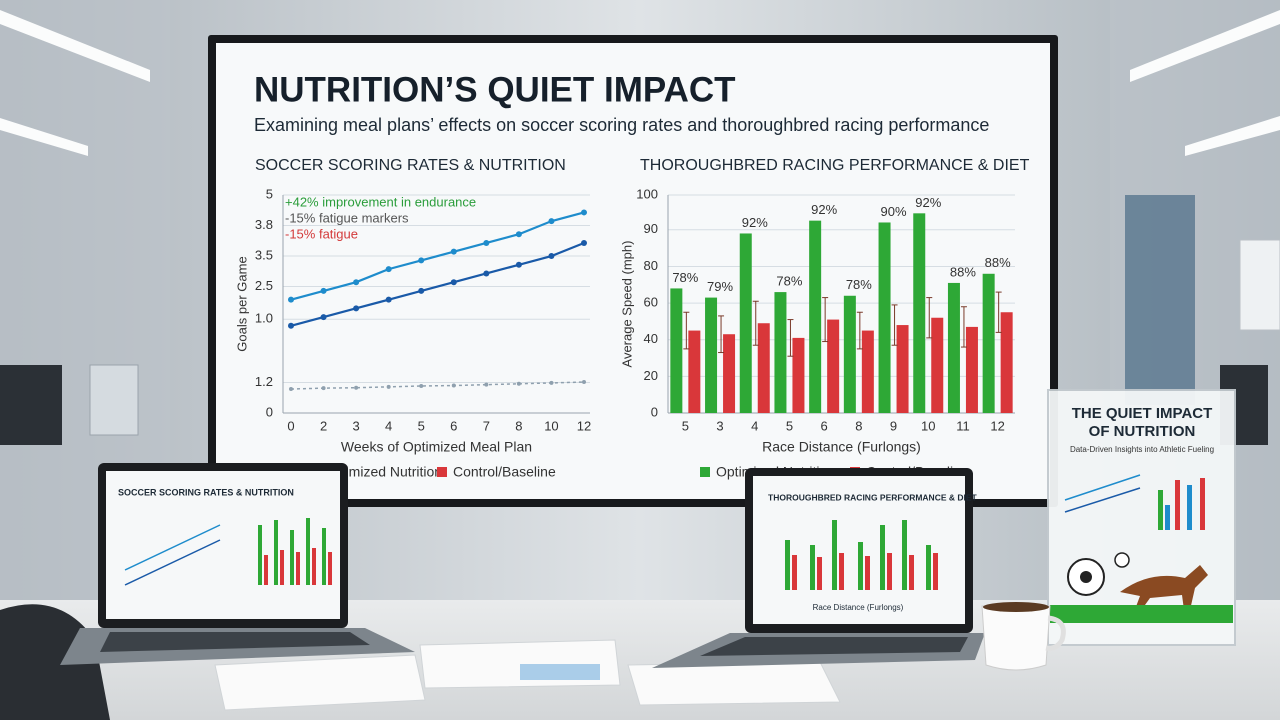  What do you see at coordinates (206, 492) in the screenshot?
I see `laptop-title: SOCCER SCORING RATES & NUTRITION` at bounding box center [206, 492].